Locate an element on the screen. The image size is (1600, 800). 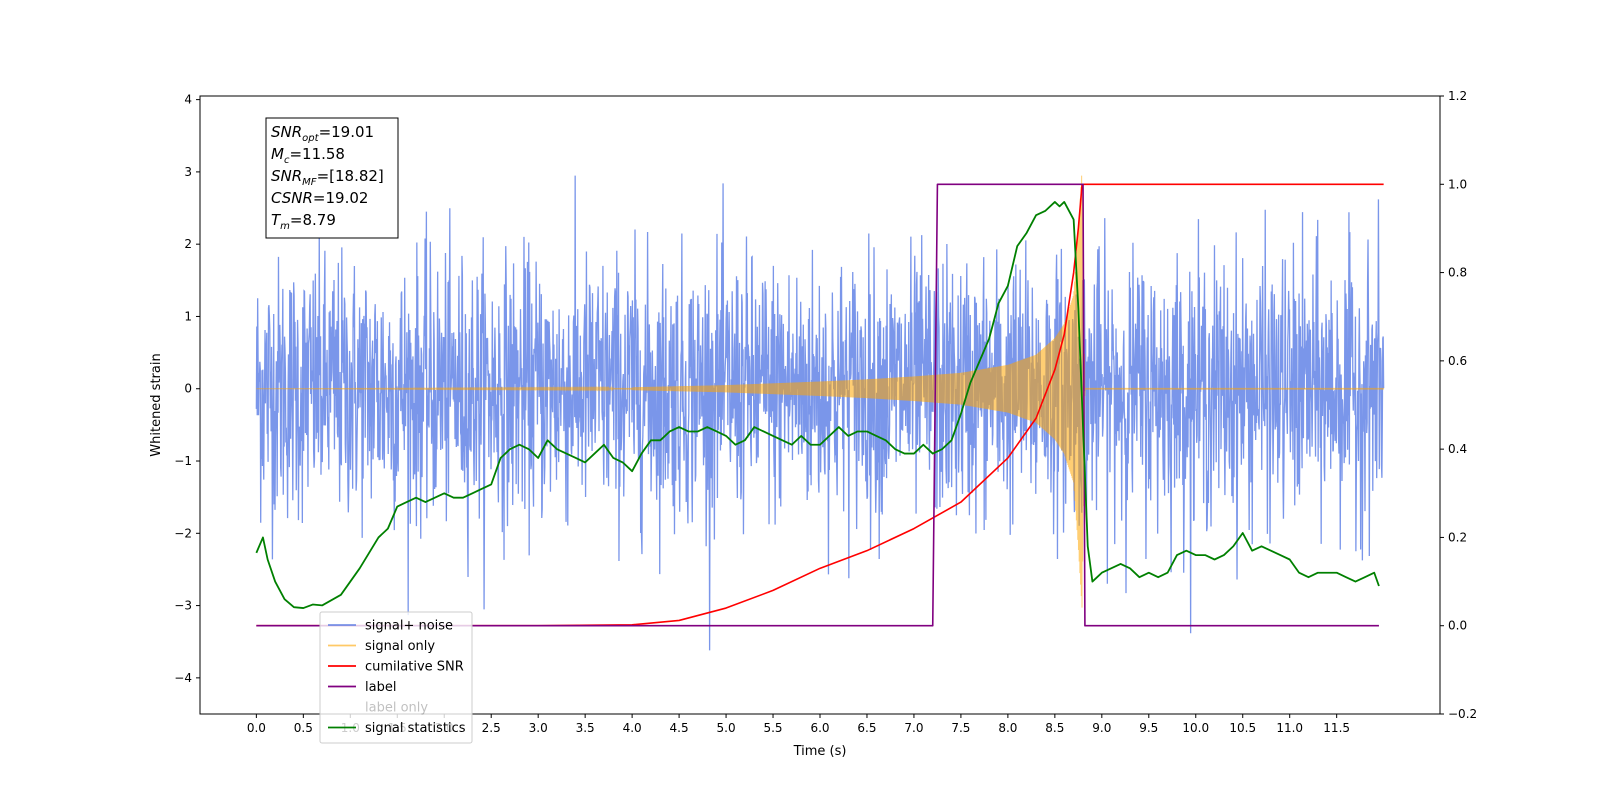
y-tick-label: 0 is located at coordinates (188, 389).